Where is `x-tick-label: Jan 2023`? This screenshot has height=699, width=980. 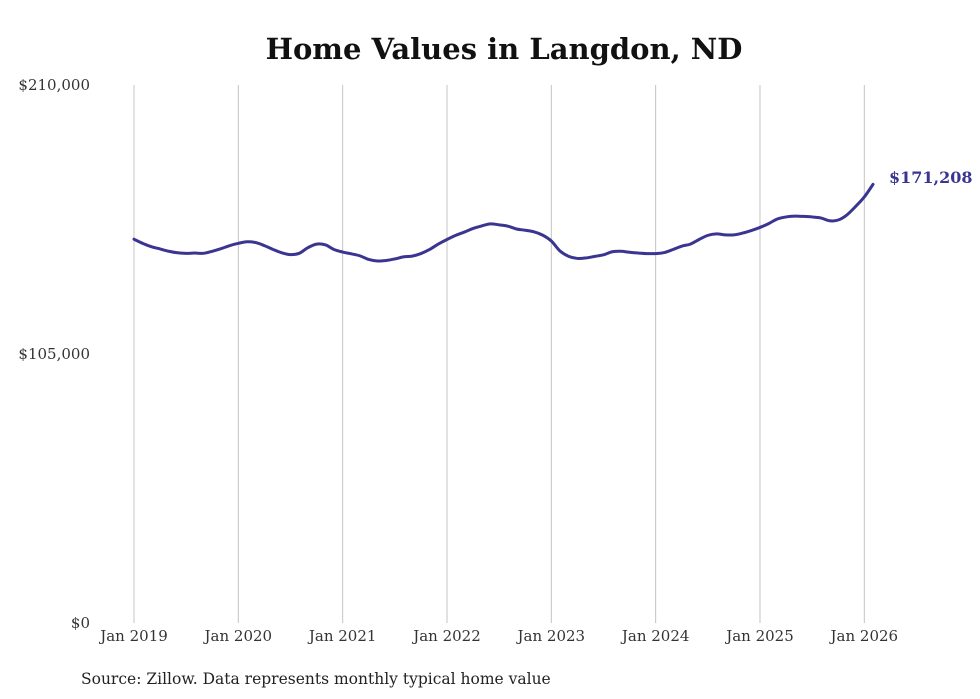
x-tick-label: Jan 2023 is located at coordinates (551, 636).